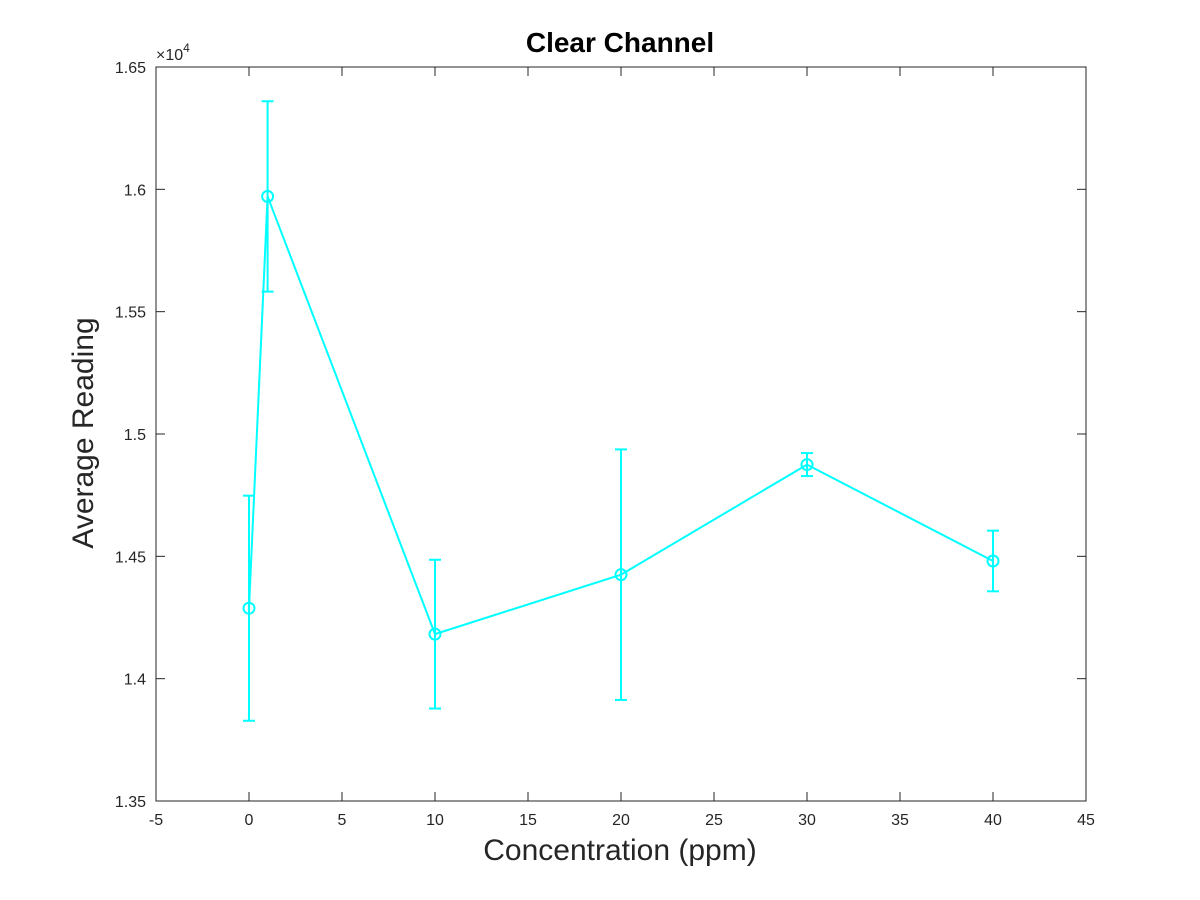 Image resolution: width=1200 pixels, height=900 pixels. What do you see at coordinates (807, 820) in the screenshot?
I see `x-tick-label: 30` at bounding box center [807, 820].